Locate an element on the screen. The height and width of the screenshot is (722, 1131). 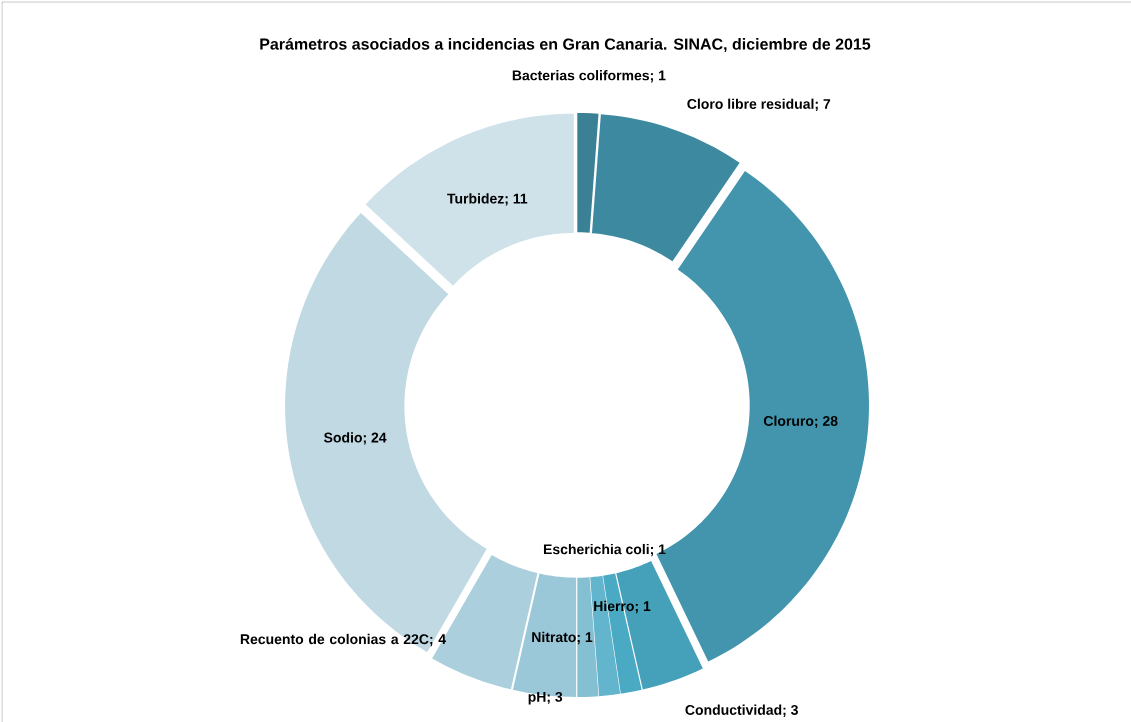
slice-label: Cloruro is located at coordinates (788, 420).